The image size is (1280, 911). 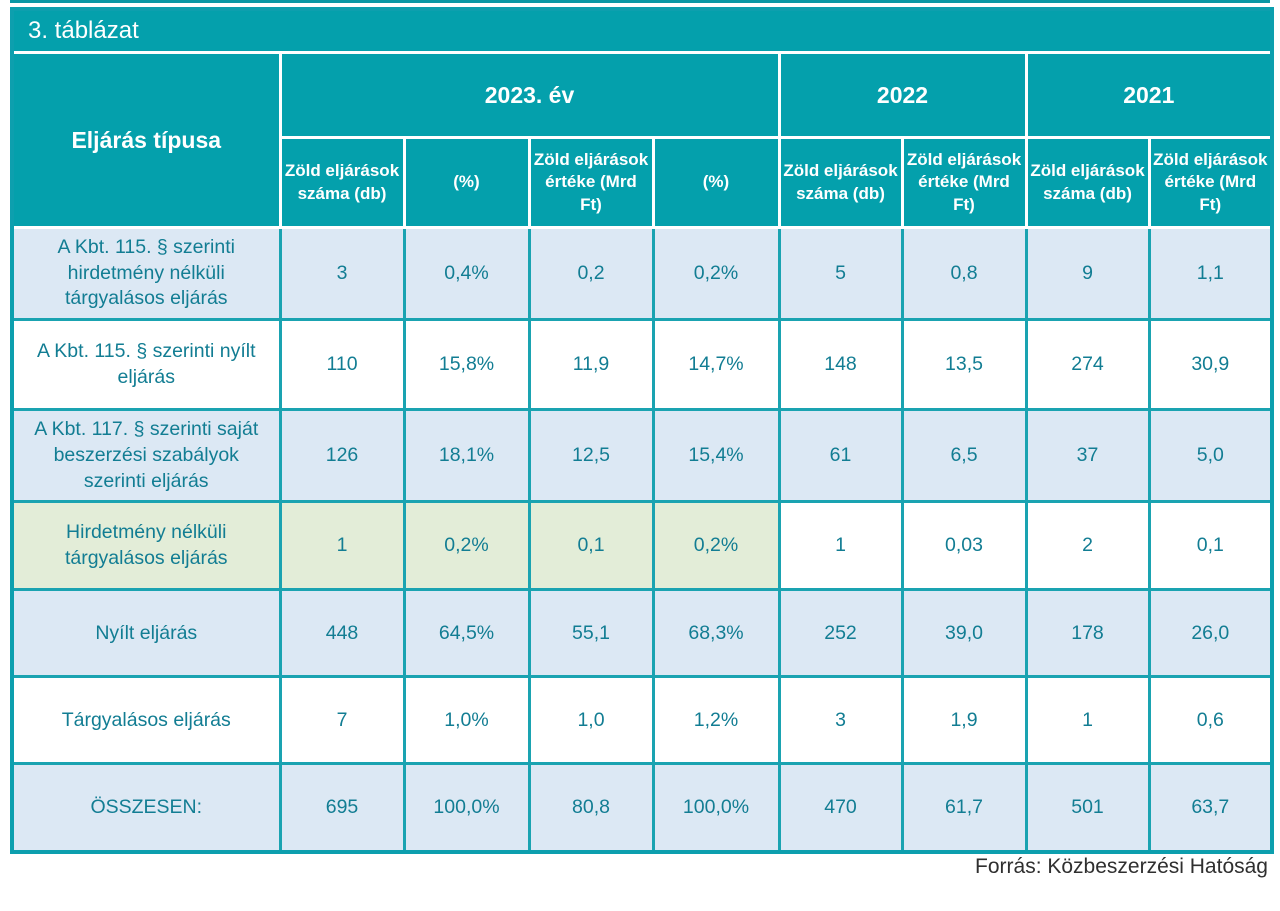 What do you see at coordinates (964, 456) in the screenshot?
I see `cell: 6,5` at bounding box center [964, 456].